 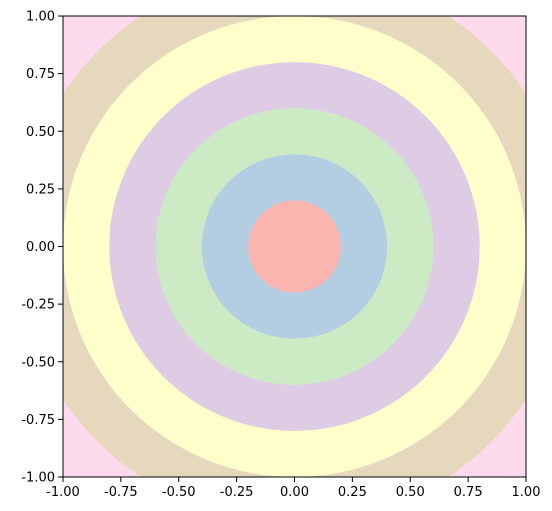 What do you see at coordinates (40, 189) in the screenshot?
I see `y-tick-label: 0.25` at bounding box center [40, 189].